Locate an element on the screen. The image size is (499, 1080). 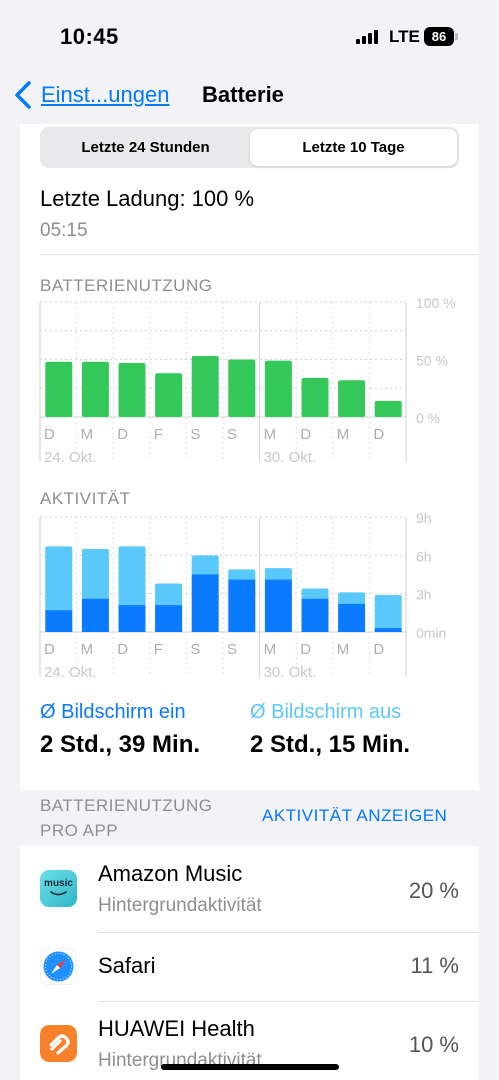
y-tick-label: 9h is located at coordinates (424, 518).